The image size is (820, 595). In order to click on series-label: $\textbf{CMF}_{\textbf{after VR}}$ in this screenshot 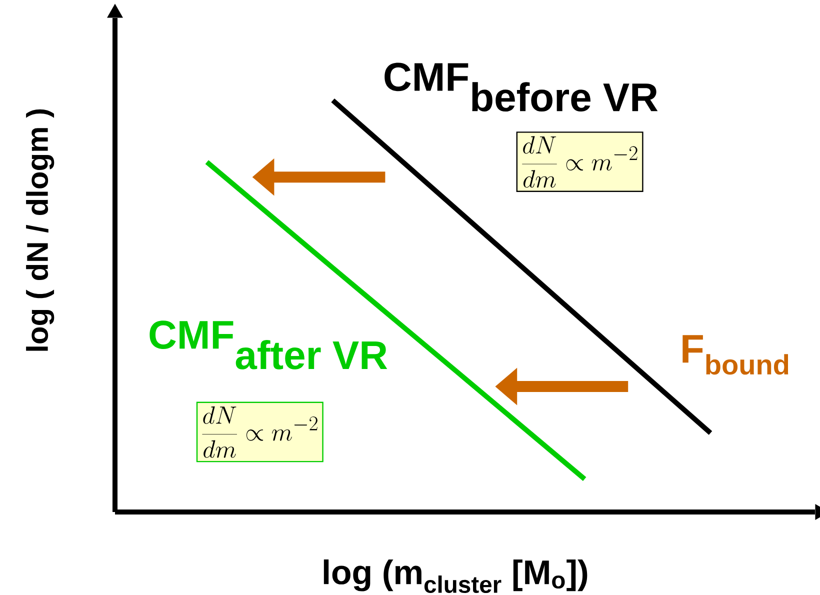, I will do `click(269, 345)`.